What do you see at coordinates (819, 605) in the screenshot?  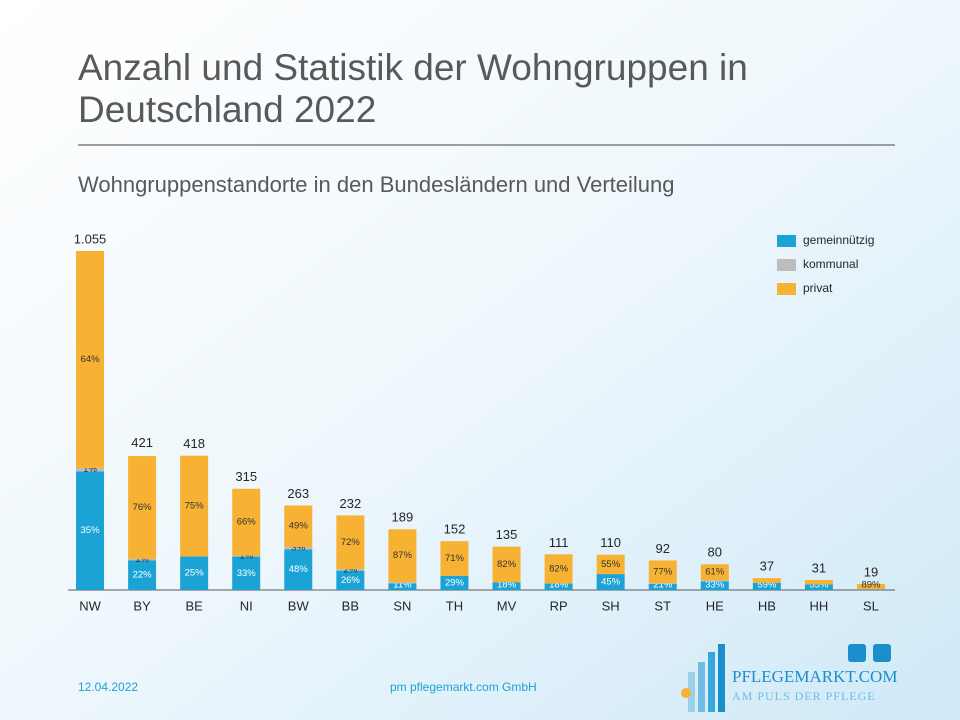 I see `x-tick-label: HH` at bounding box center [819, 605].